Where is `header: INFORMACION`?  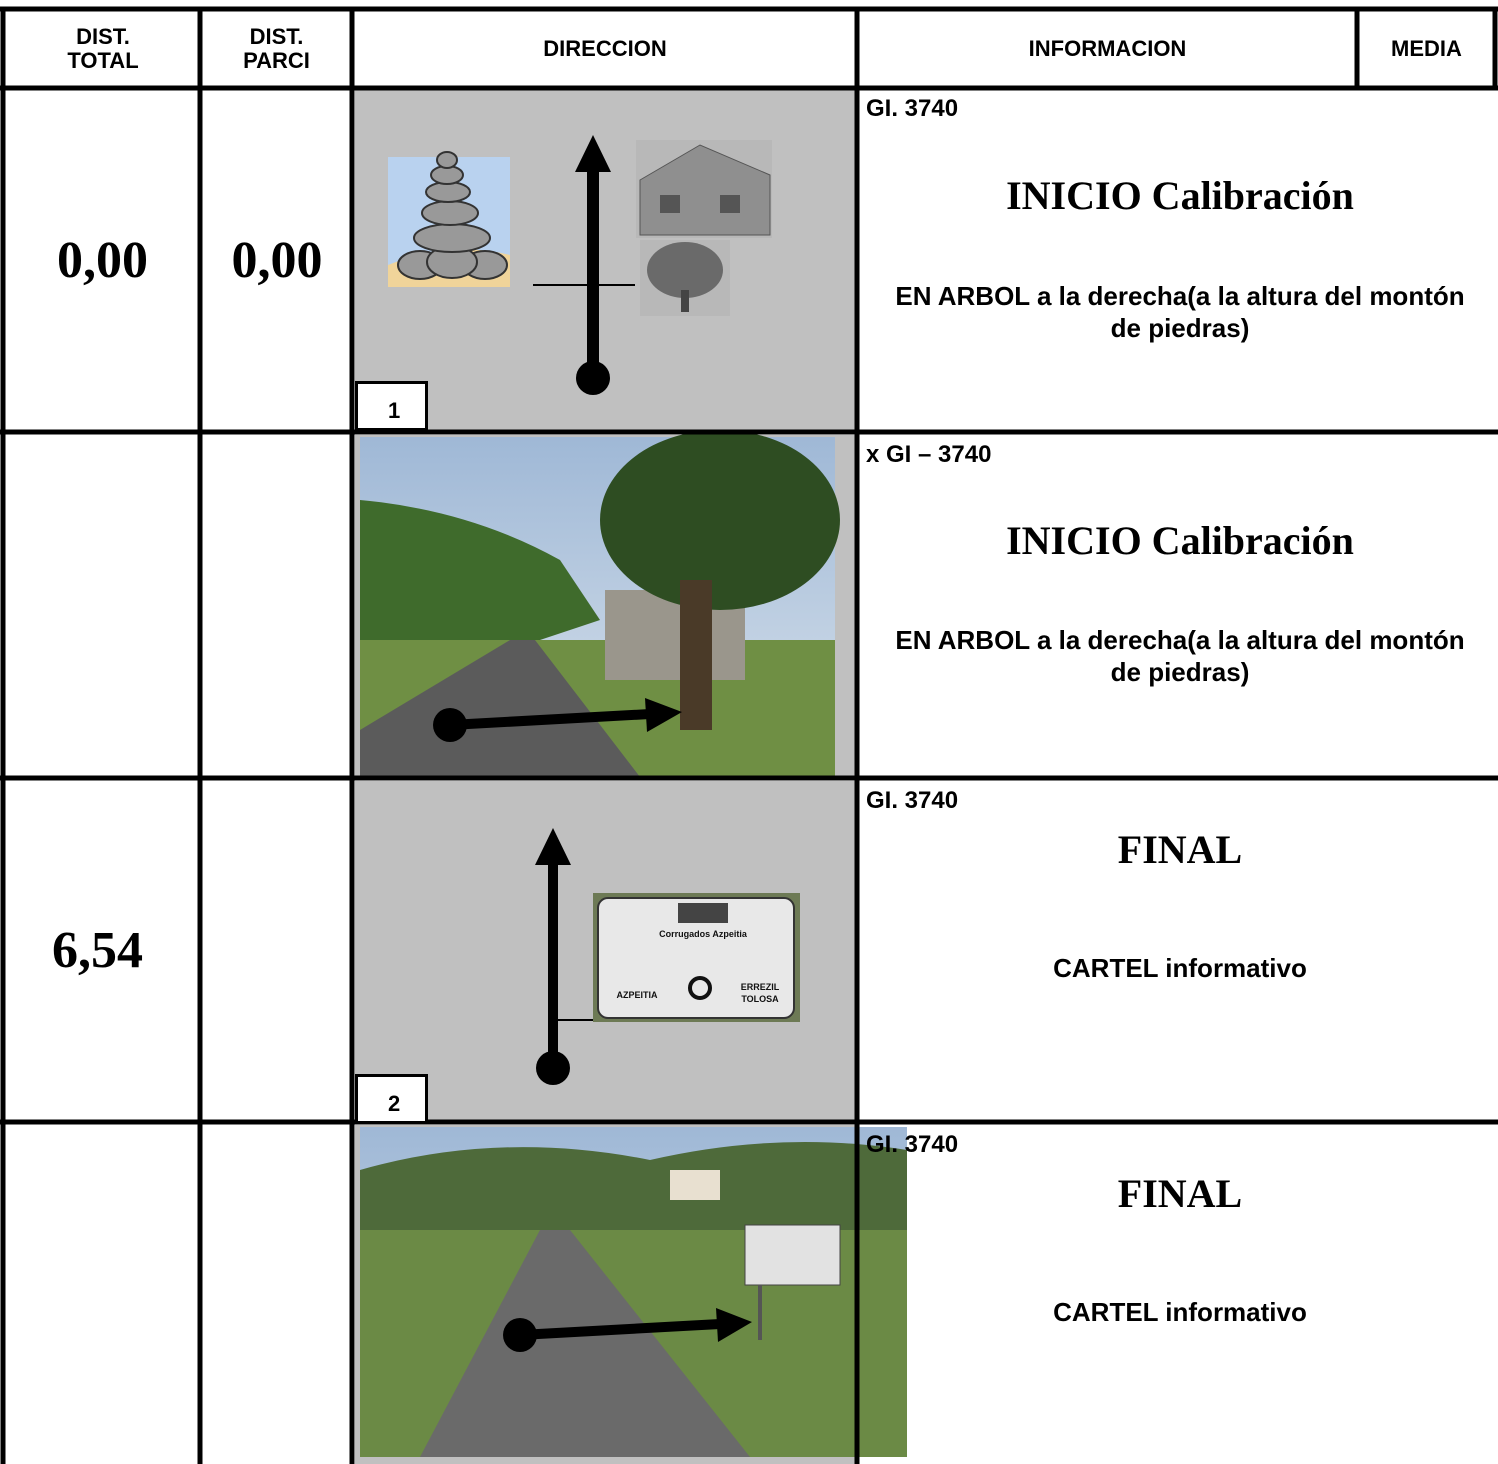
header: INFORMACION is located at coordinates (1107, 48).